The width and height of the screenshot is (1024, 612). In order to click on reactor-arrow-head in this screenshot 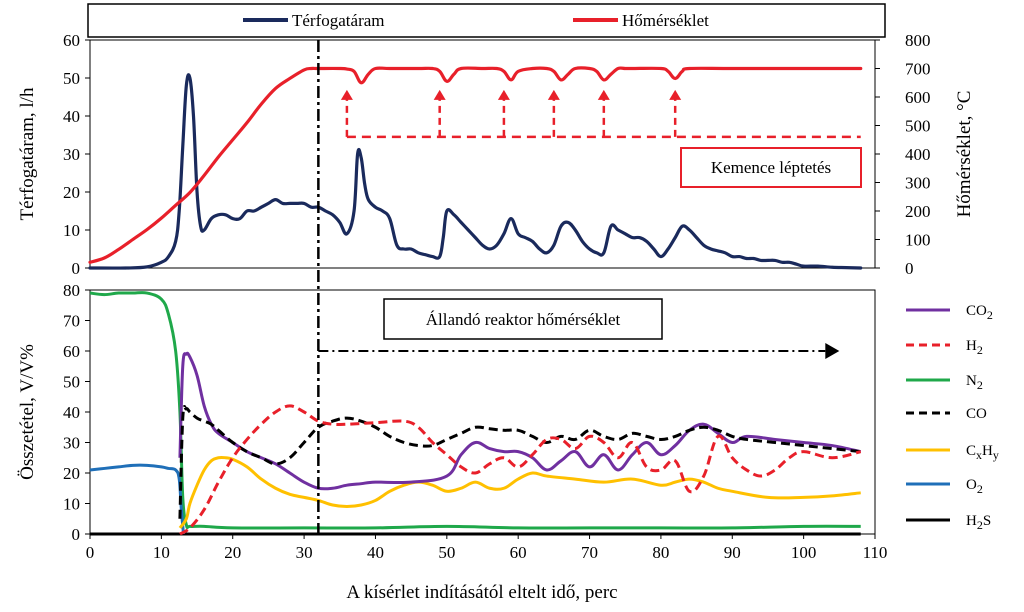, I will do `click(832, 351)`.